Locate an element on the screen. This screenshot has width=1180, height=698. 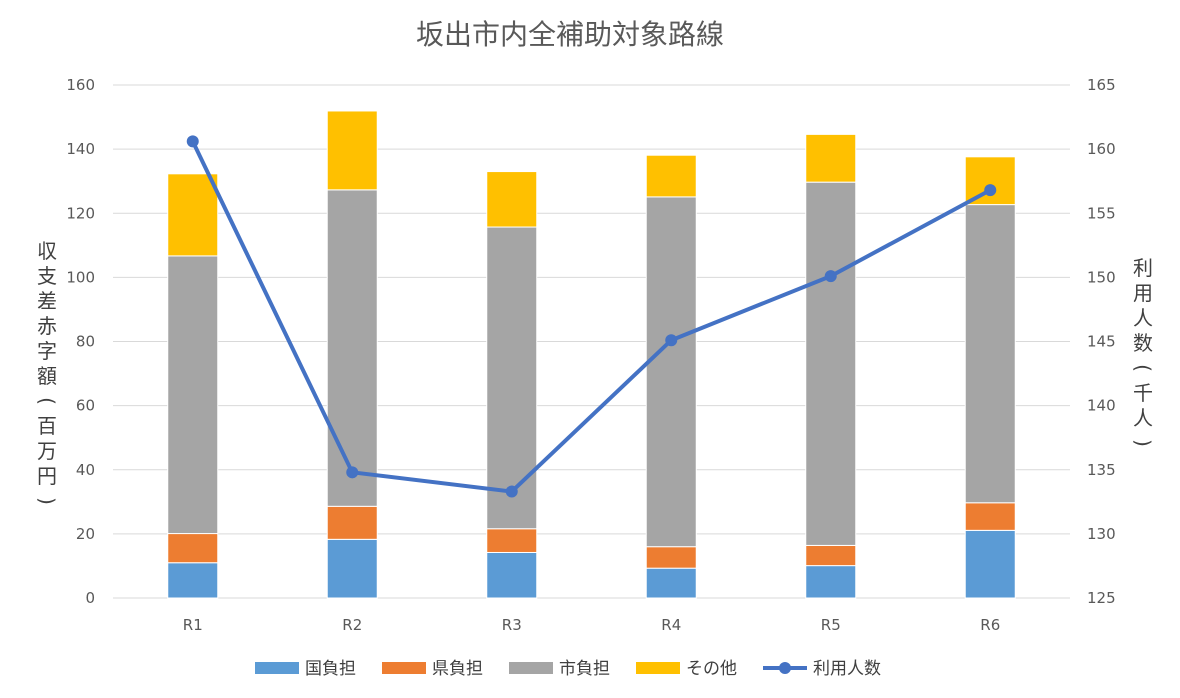
y-tick-160: 160 is located at coordinates (80, 85).